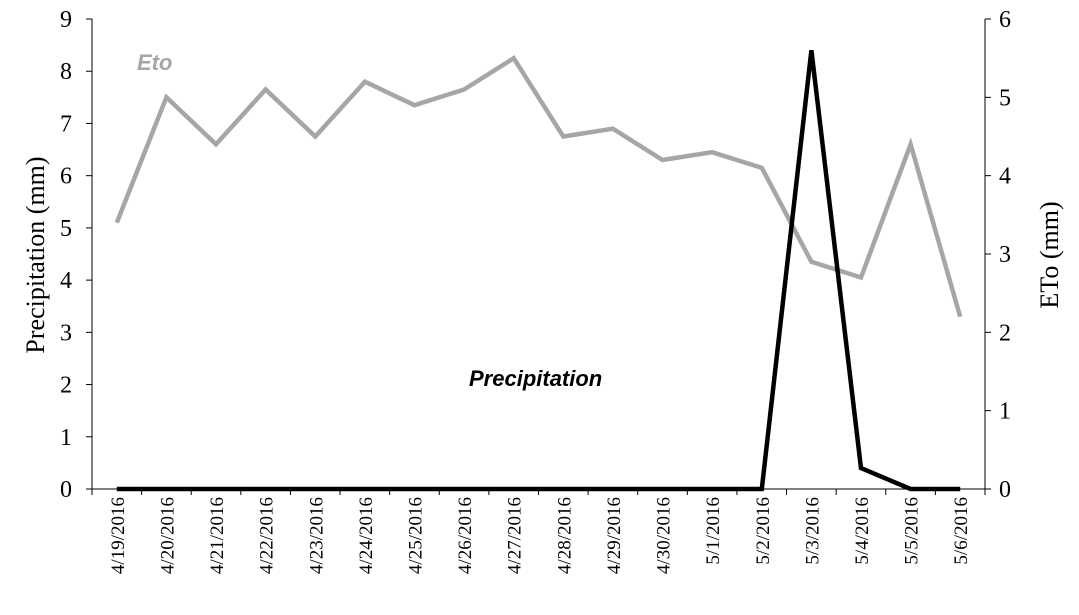 The width and height of the screenshot is (1079, 615). What do you see at coordinates (1005, 98) in the screenshot?
I see `y-right-tick-label: 5` at bounding box center [1005, 98].